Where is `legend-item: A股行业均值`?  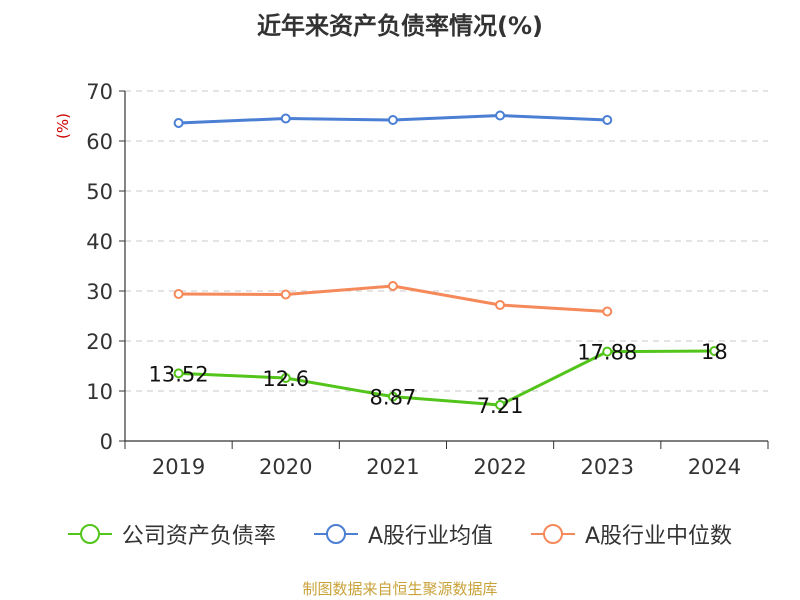 legend-item: A股行业均值 is located at coordinates (403, 534).